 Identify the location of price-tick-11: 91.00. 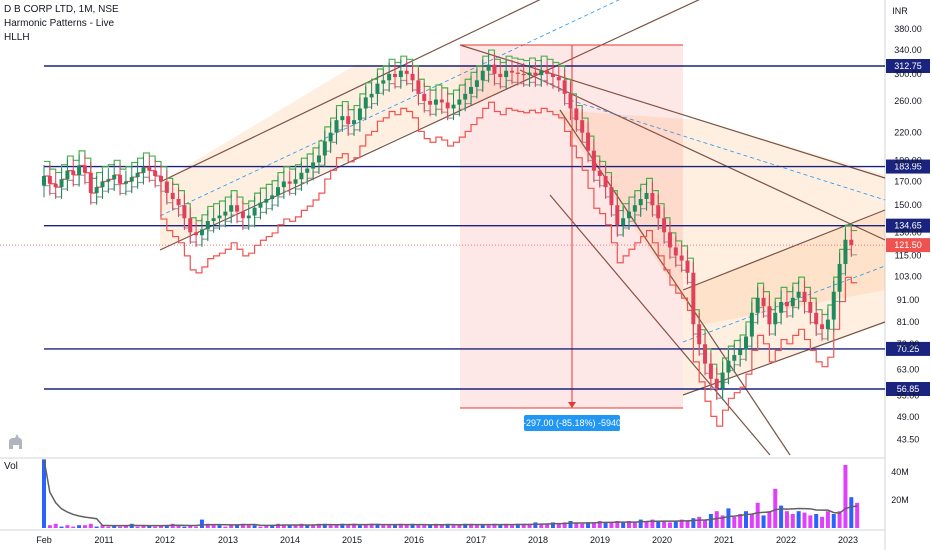
(908, 300).